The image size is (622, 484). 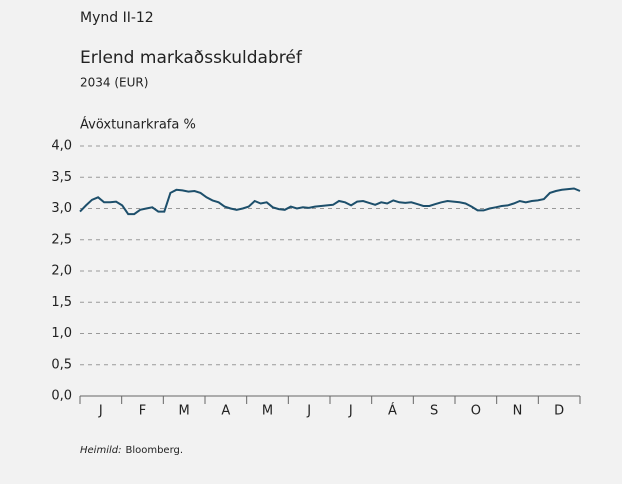 What do you see at coordinates (392, 411) in the screenshot?
I see `x-tick-label: Á` at bounding box center [392, 411].